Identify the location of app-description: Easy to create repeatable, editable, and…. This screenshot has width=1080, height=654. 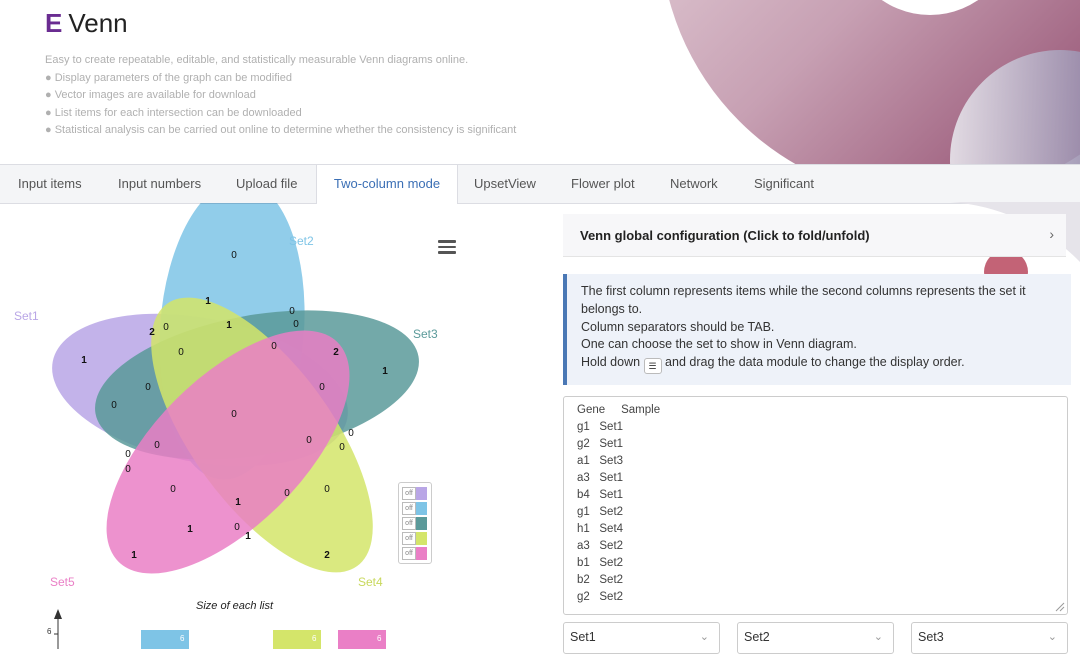
(280, 96).